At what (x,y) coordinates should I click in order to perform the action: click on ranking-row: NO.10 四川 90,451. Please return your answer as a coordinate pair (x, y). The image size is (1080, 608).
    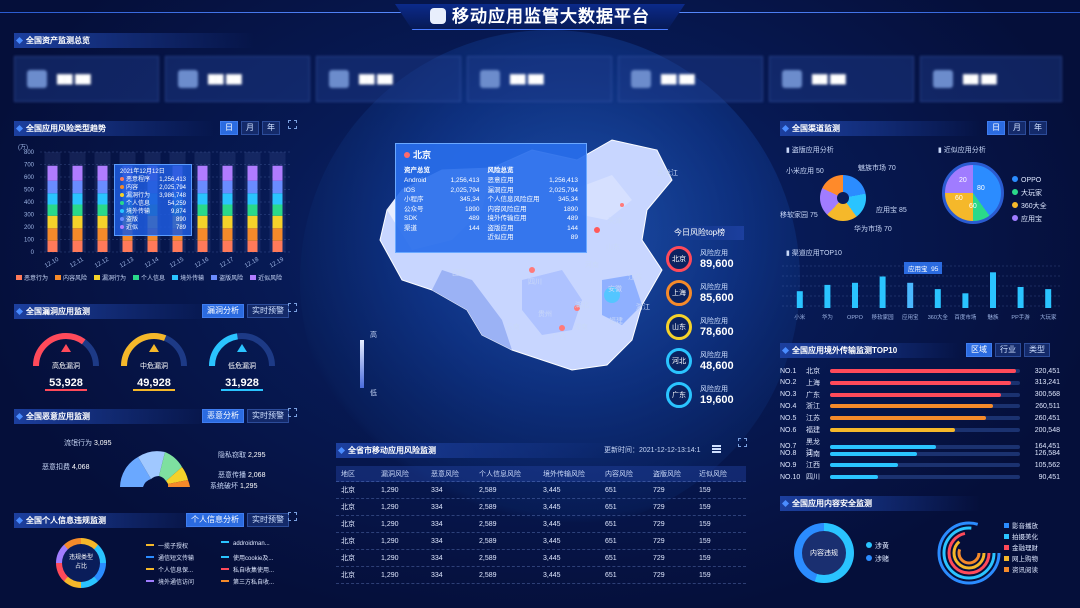
    Looking at the image, I should click on (920, 477).